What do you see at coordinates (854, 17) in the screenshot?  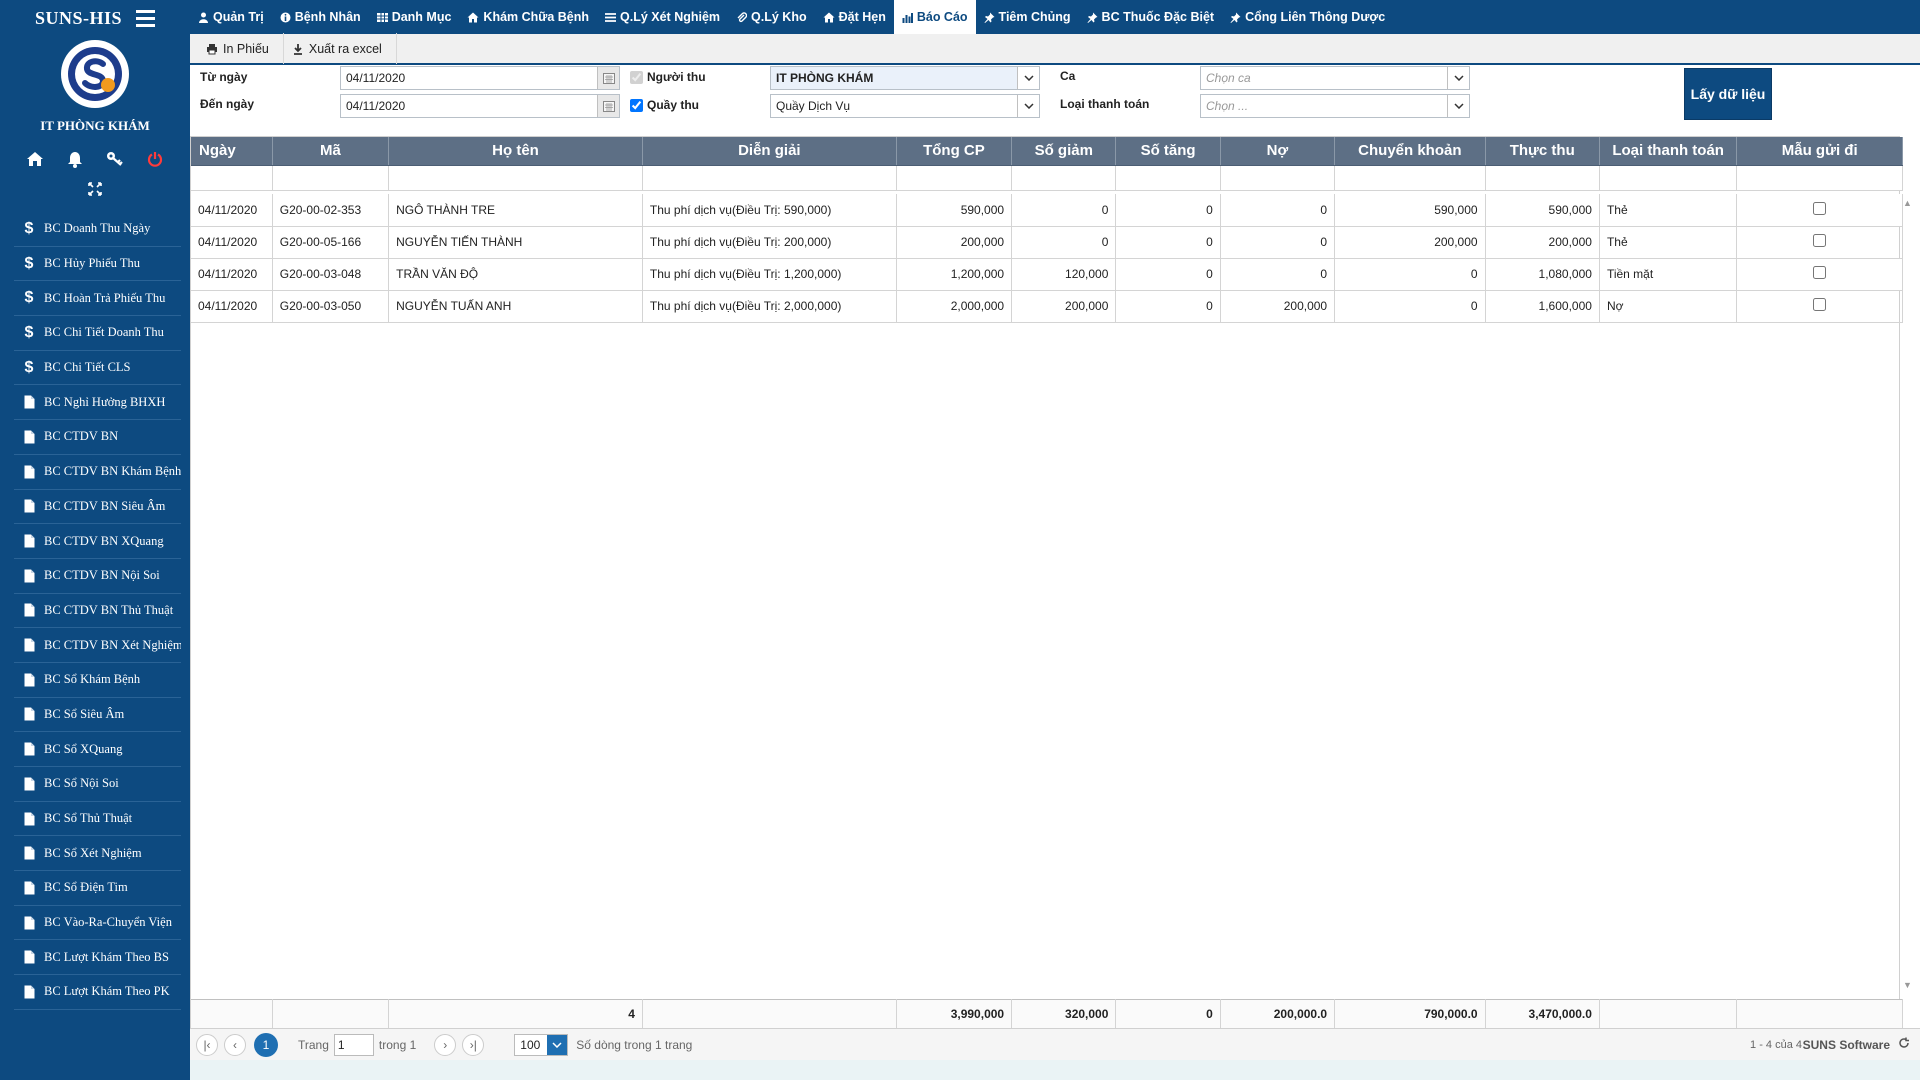 I see `nav-item-6: Đặt Hẹn` at bounding box center [854, 17].